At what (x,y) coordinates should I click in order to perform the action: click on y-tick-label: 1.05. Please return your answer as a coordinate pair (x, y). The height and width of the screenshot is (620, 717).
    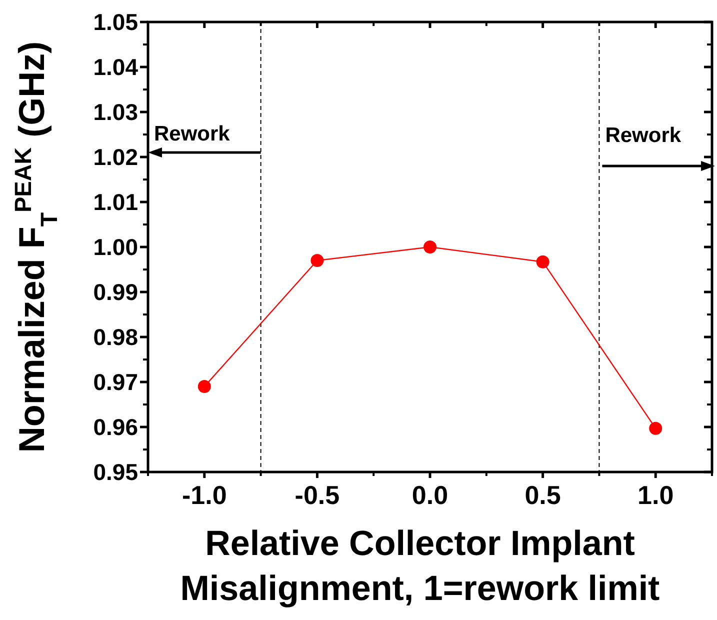
    Looking at the image, I should click on (115, 22).